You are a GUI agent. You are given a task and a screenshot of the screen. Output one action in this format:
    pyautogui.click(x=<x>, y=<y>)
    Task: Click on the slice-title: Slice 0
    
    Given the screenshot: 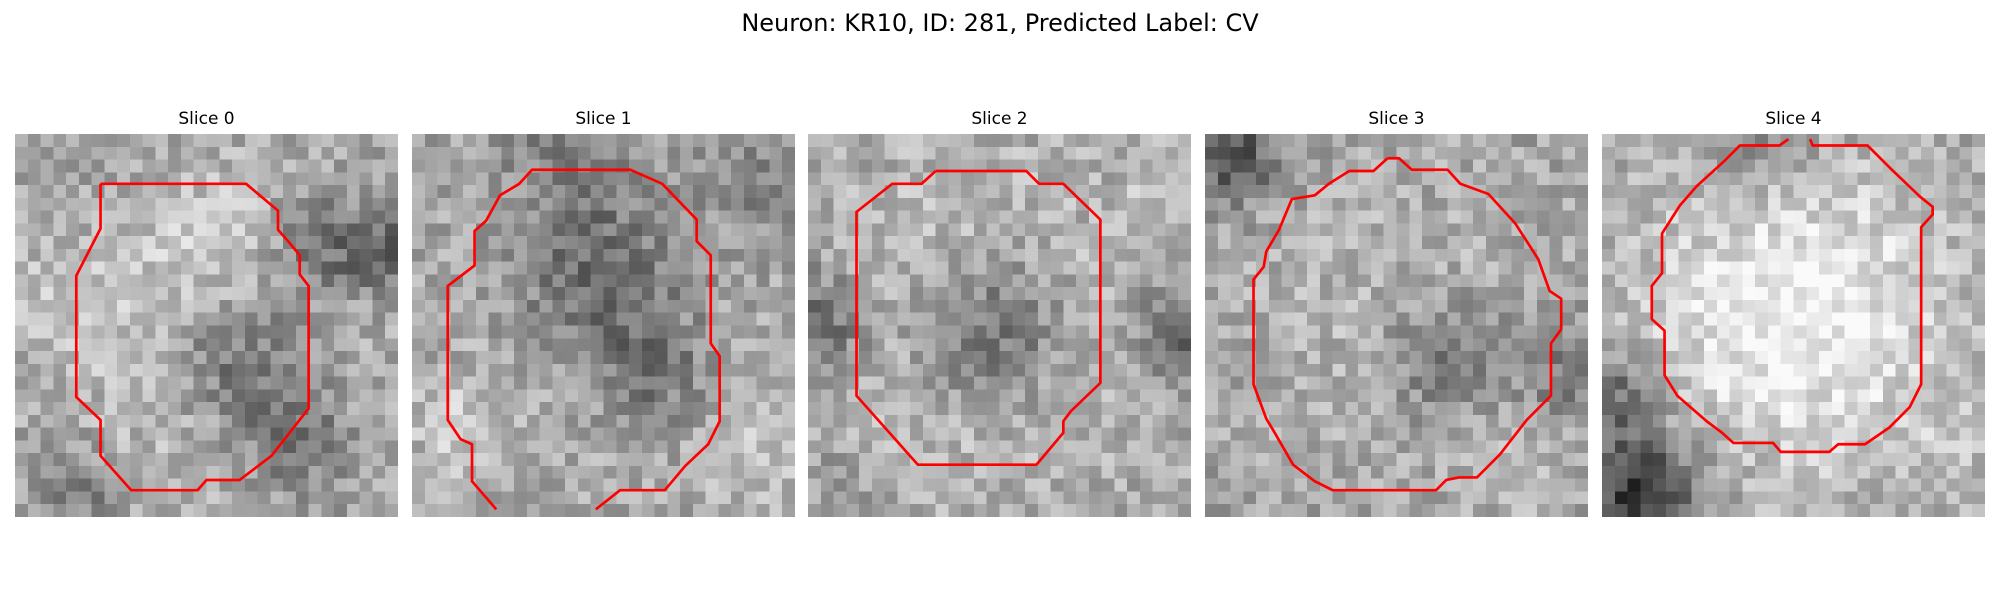 What is the action you would take?
    pyautogui.click(x=206, y=119)
    